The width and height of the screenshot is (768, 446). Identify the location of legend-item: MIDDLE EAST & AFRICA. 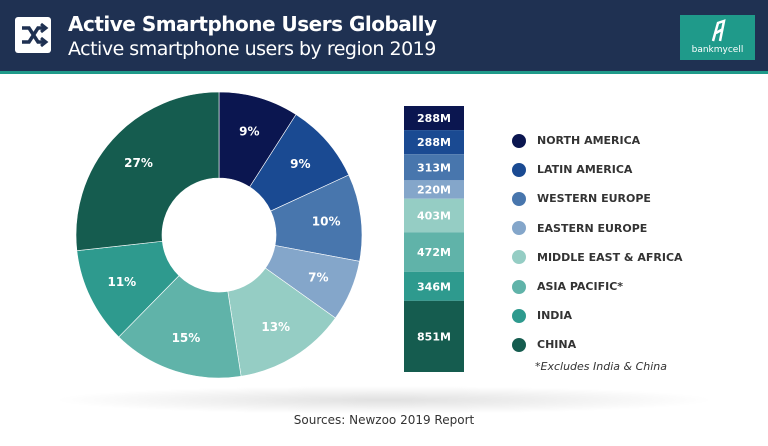
(597, 257).